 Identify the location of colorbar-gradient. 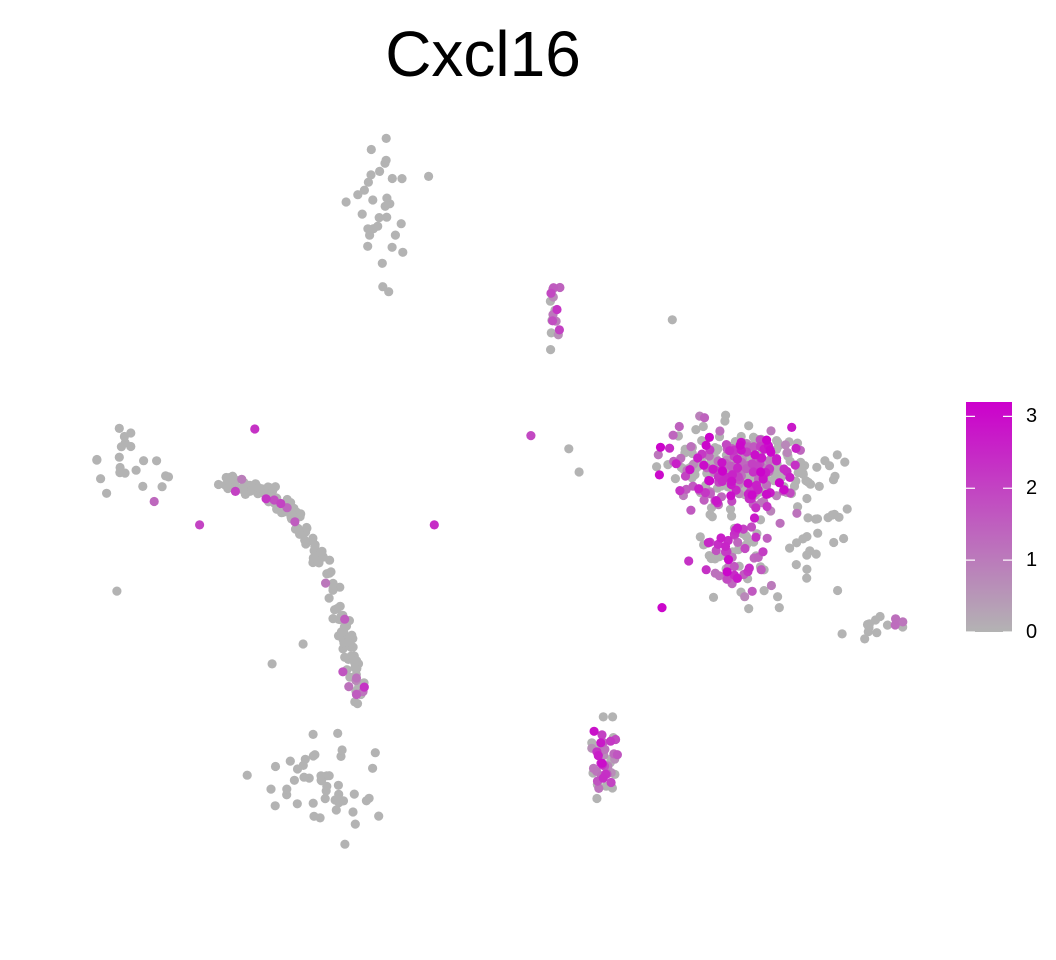
(989, 517).